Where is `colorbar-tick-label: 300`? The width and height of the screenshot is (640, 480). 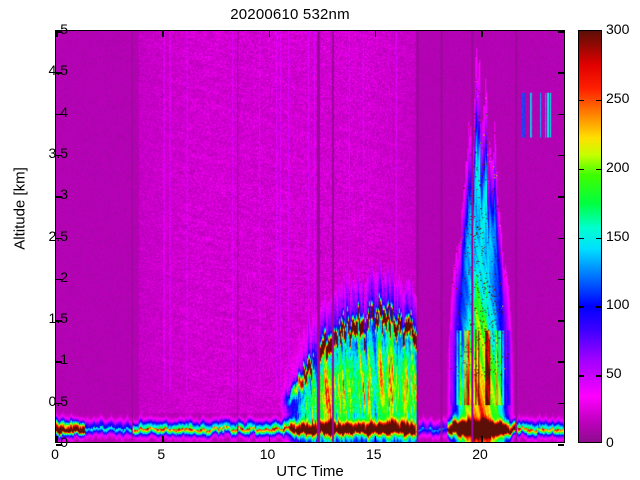
colorbar-tick-label: 300 is located at coordinates (618, 29).